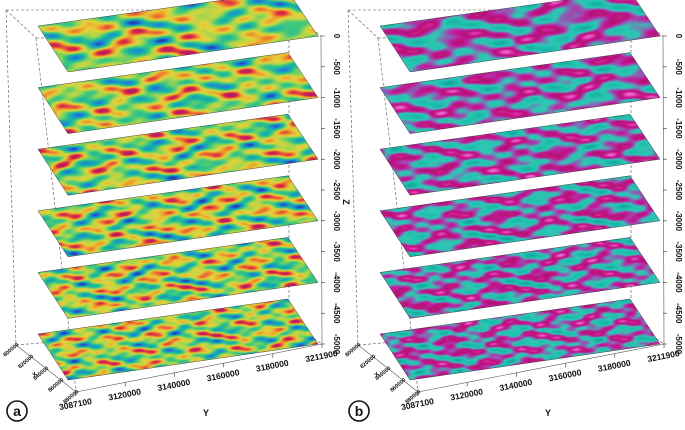 This screenshot has height=430, width=685. I want to click on panel-label: b, so click(359, 411).